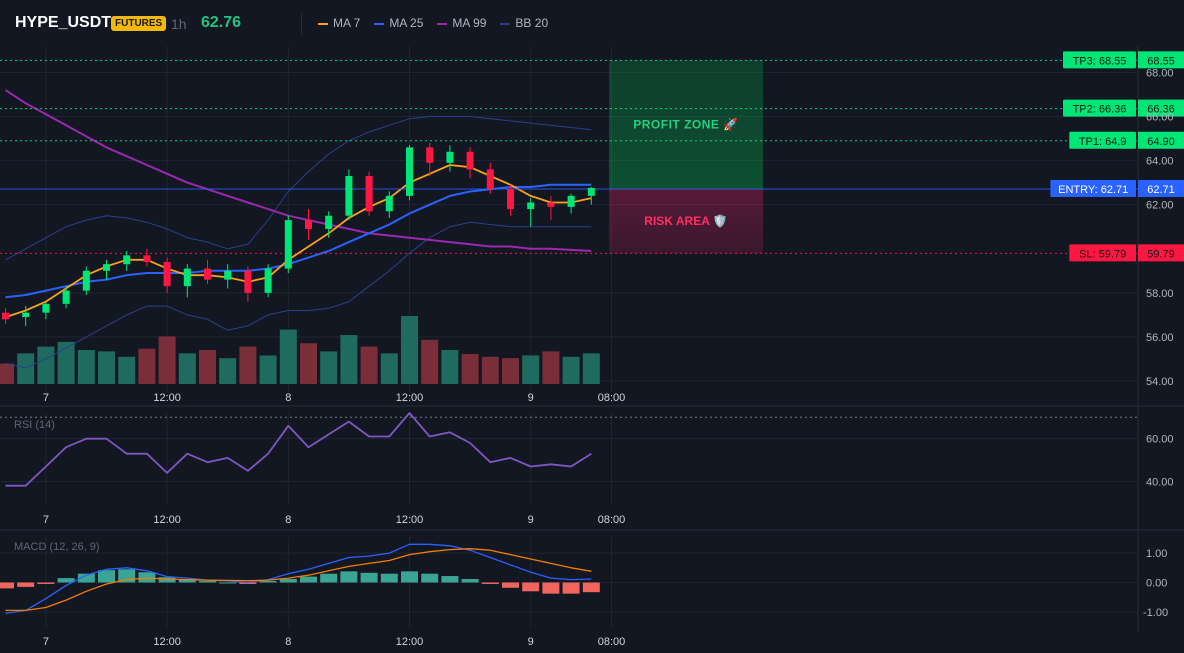 This screenshot has width=1184, height=653. Describe the element at coordinates (139, 23) in the screenshot. I see `futures-badge: FUTURES` at that location.